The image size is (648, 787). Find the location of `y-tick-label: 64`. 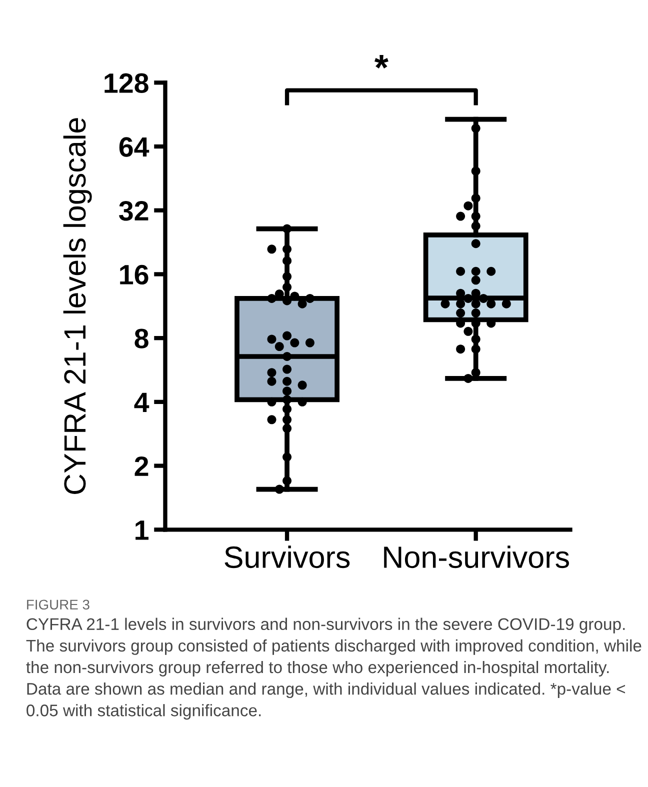

y-tick-label: 64 is located at coordinates (134, 147).